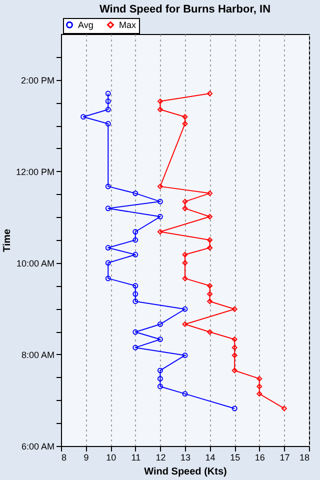 The width and height of the screenshot is (320, 480). Describe the element at coordinates (111, 457) in the screenshot. I see `x-tick-label: 10` at that location.